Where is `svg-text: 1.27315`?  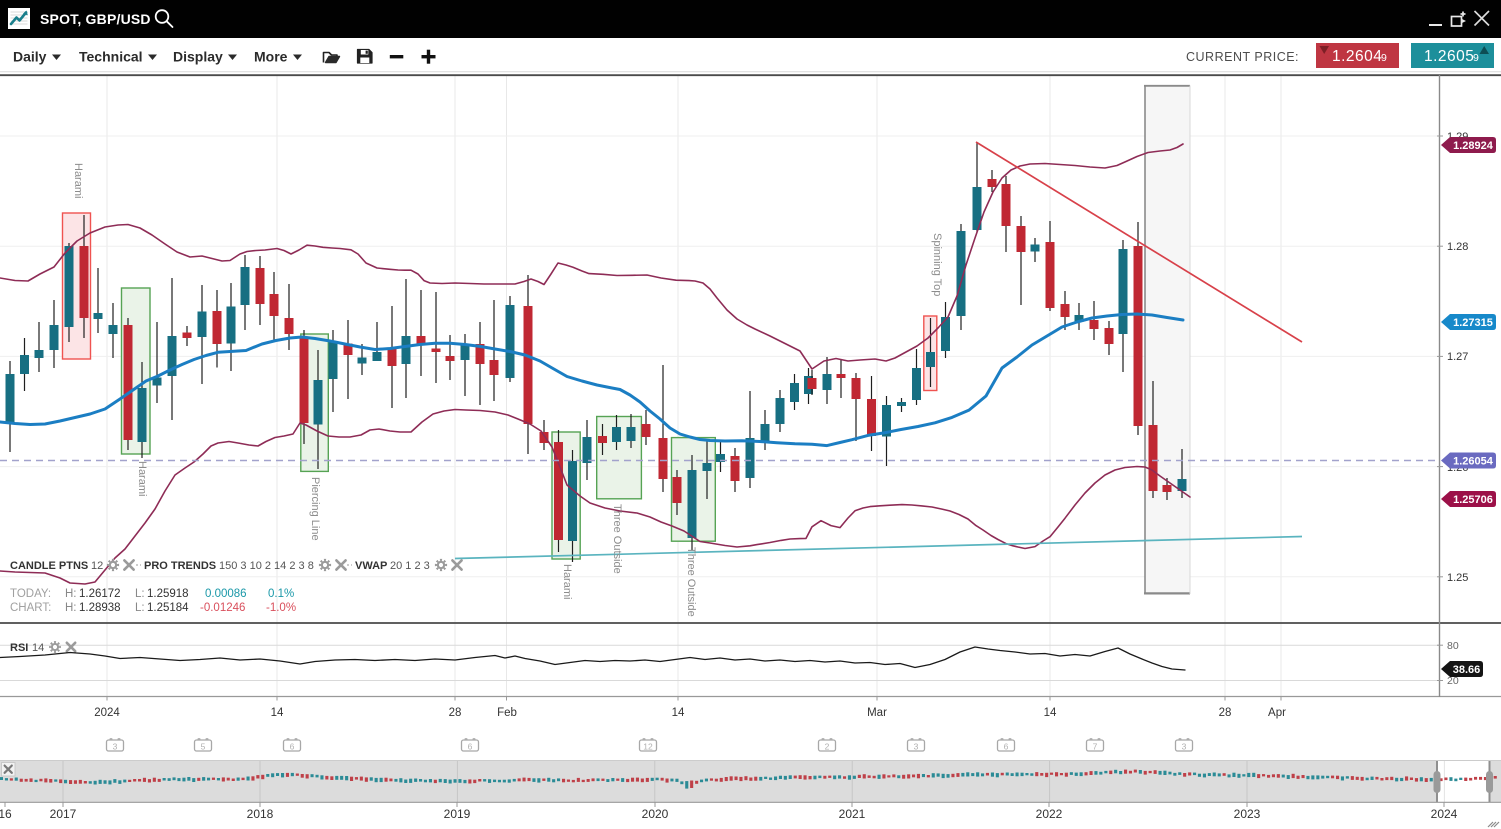 svg-text: 1.27315 is located at coordinates (1473, 323).